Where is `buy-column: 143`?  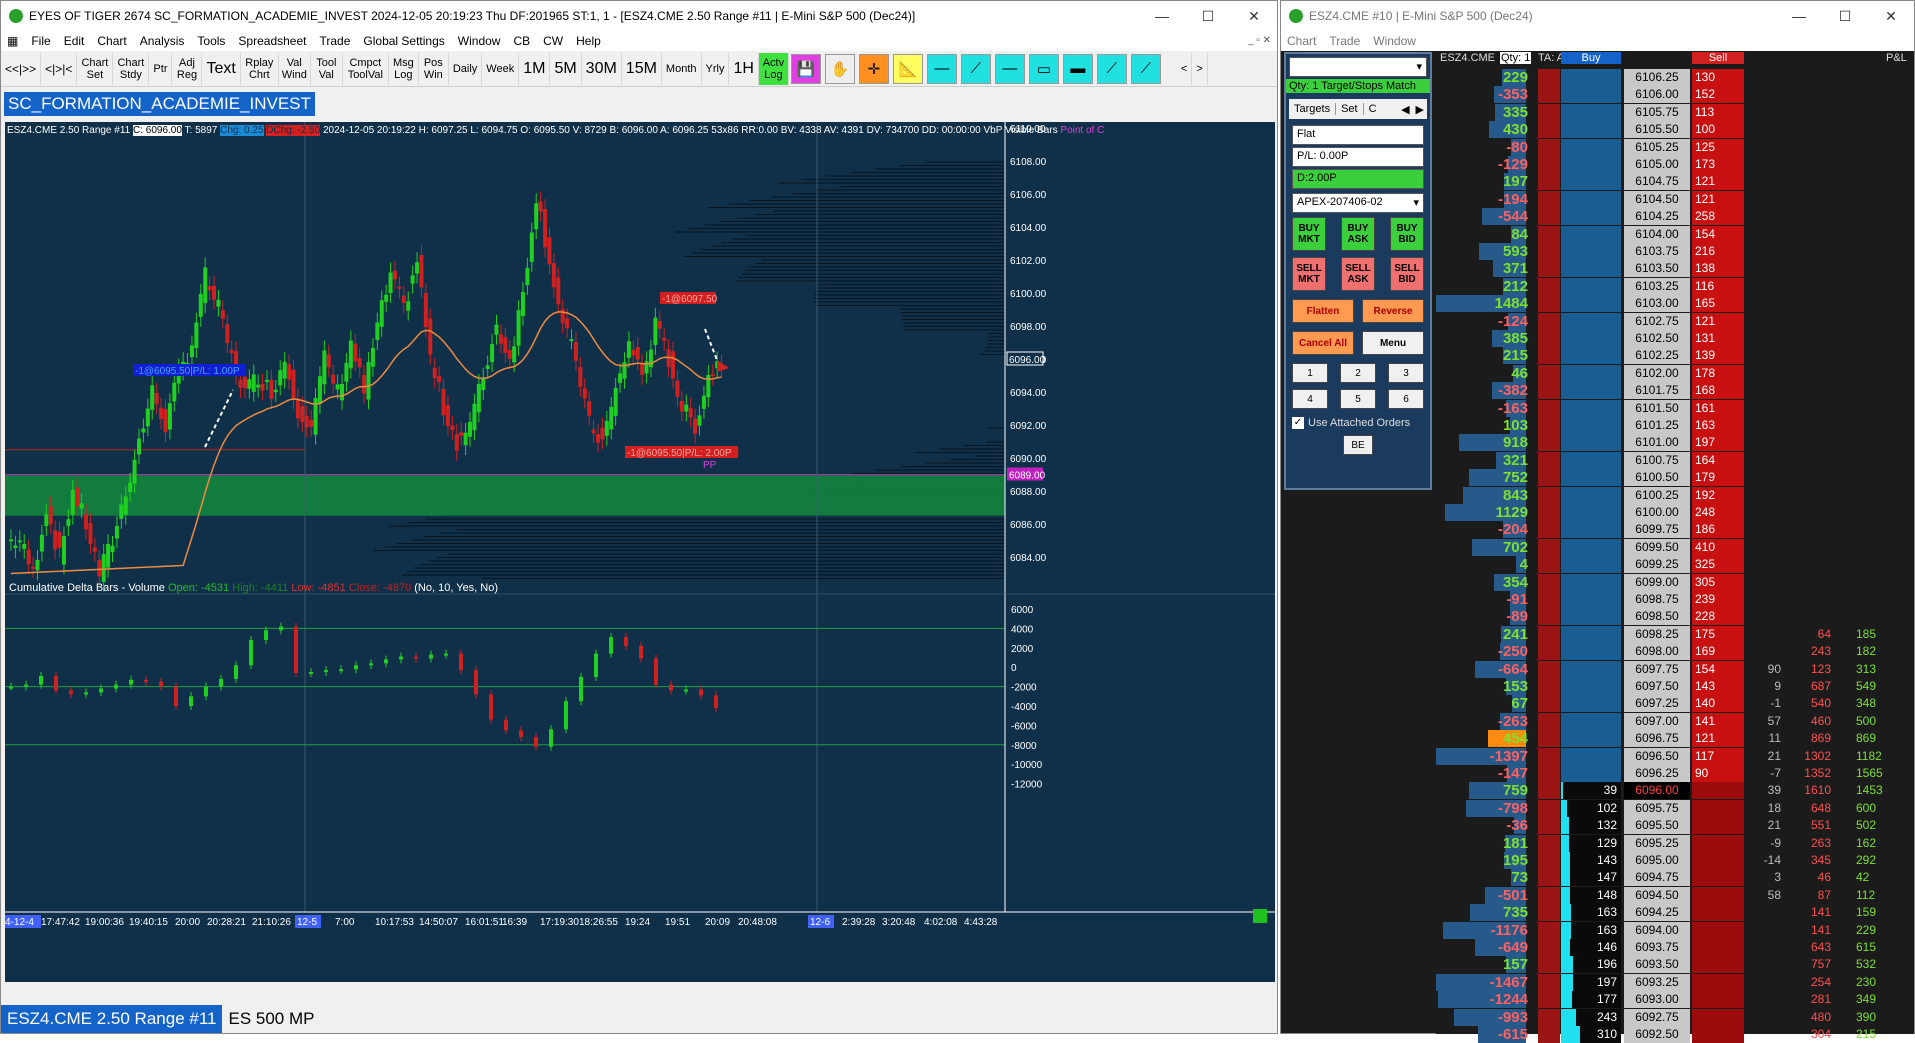
buy-column: 143 is located at coordinates (1591, 860).